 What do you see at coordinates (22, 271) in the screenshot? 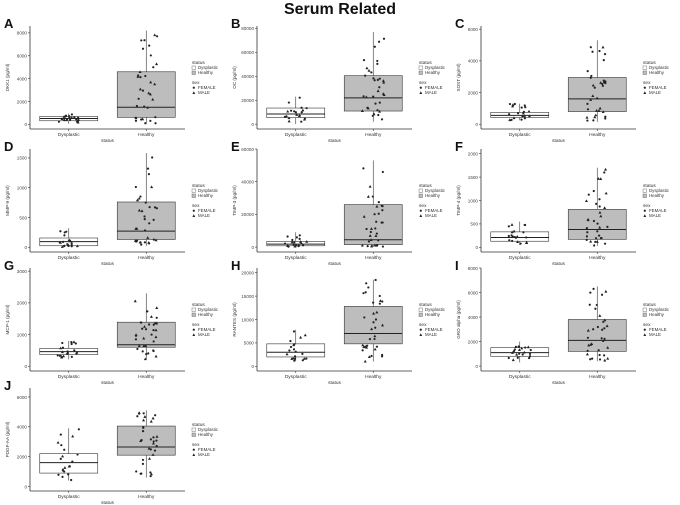
I see `y-tick-label: 3000` at bounding box center [22, 271].